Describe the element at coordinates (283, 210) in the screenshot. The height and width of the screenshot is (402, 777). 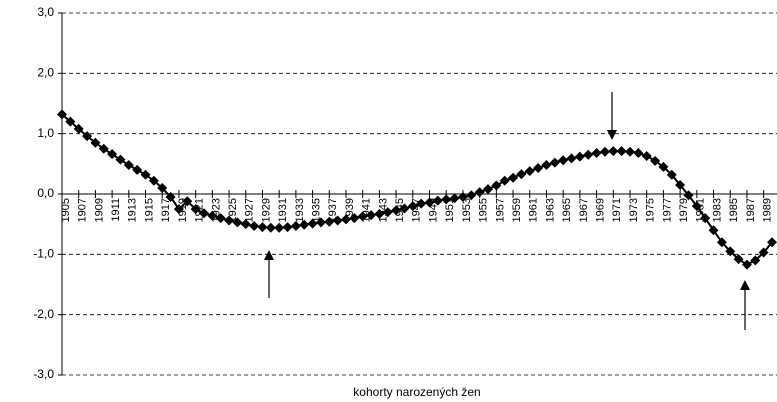
I see `x-tick-label: 1931` at that location.